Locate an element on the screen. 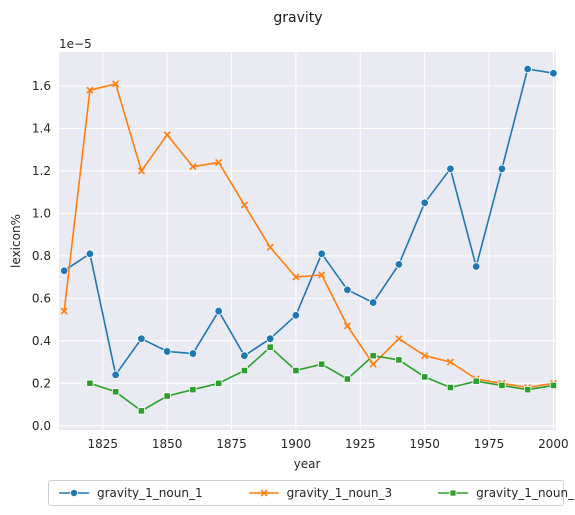 This screenshot has width=575, height=515. legend-item-series-2: gravity_1_noun_3 is located at coordinates (320, 493).